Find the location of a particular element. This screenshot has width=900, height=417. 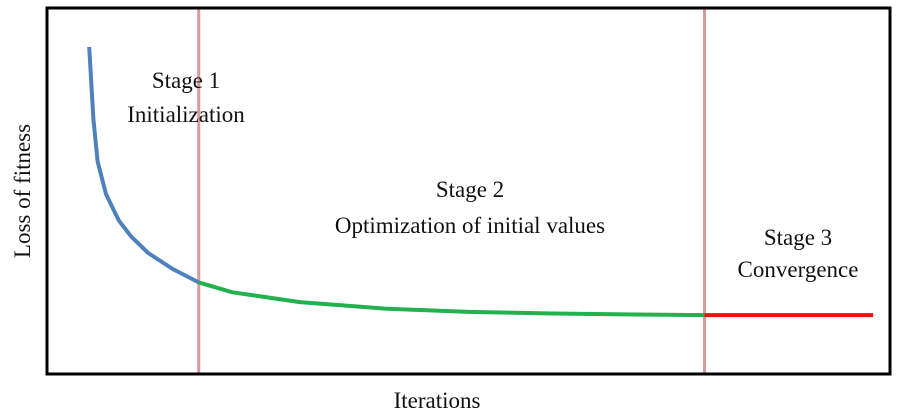

stage-3-title: Stage 3 is located at coordinates (798, 237).